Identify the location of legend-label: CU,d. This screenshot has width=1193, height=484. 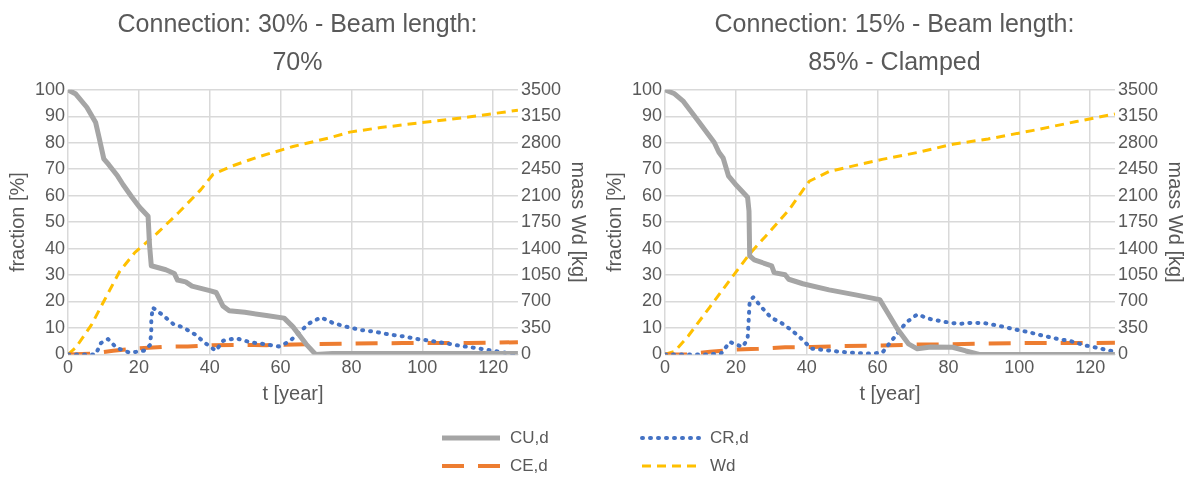
(529, 438).